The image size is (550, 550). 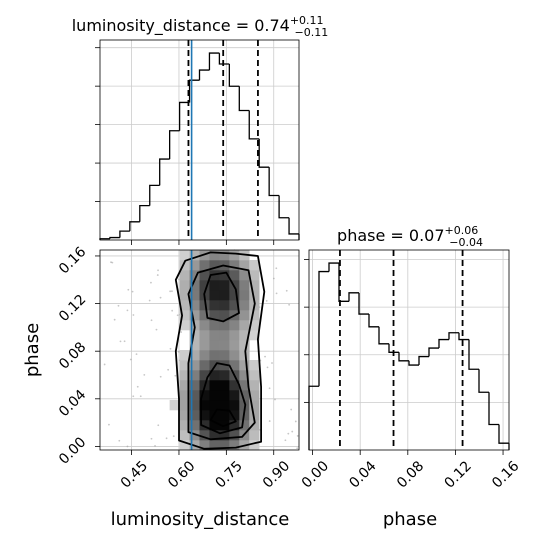 What do you see at coordinates (200, 26) in the screenshot?
I see `luminosity-distance-title: luminosity_distance = 0.74+0.11 −0.11` at bounding box center [200, 26].